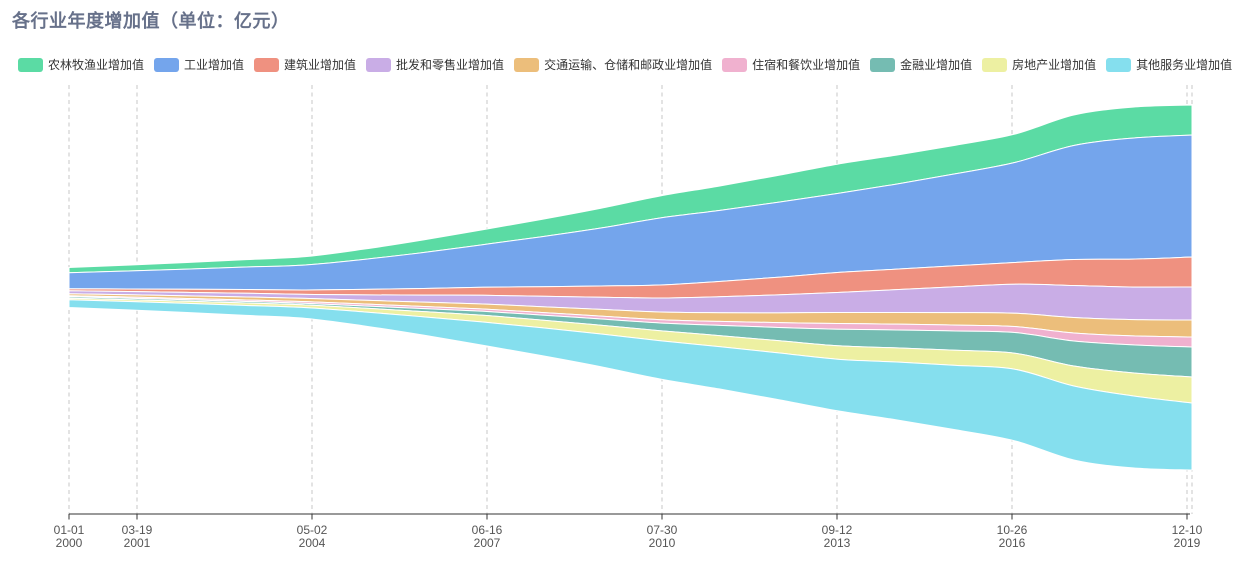  Describe the element at coordinates (837, 543) in the screenshot. I see `axis-label-year: 2013` at that location.